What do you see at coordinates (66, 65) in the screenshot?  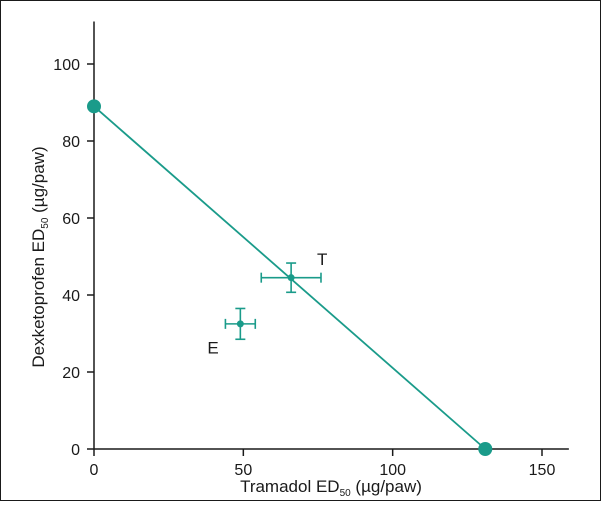 I see `y-tick-label: 100` at bounding box center [66, 65].